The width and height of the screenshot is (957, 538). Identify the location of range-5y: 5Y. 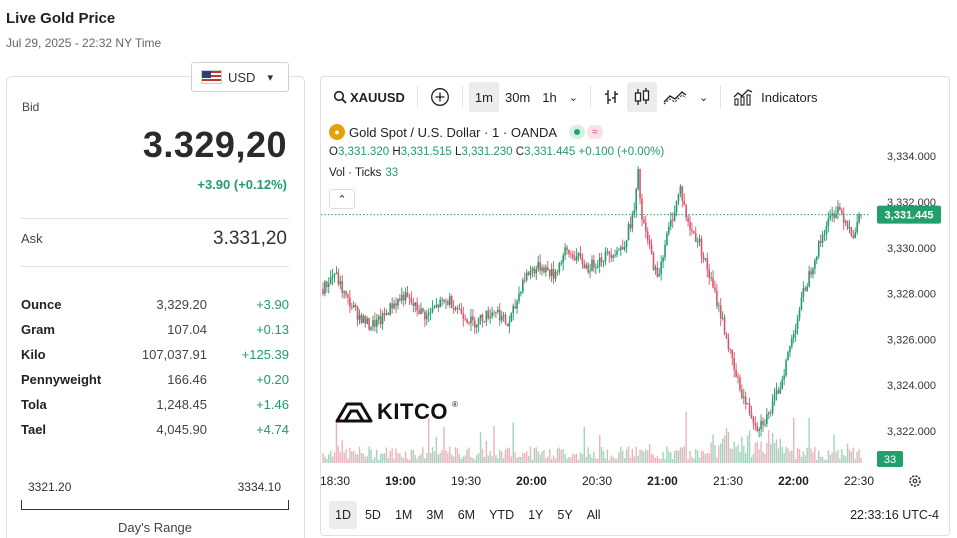
(565, 515).